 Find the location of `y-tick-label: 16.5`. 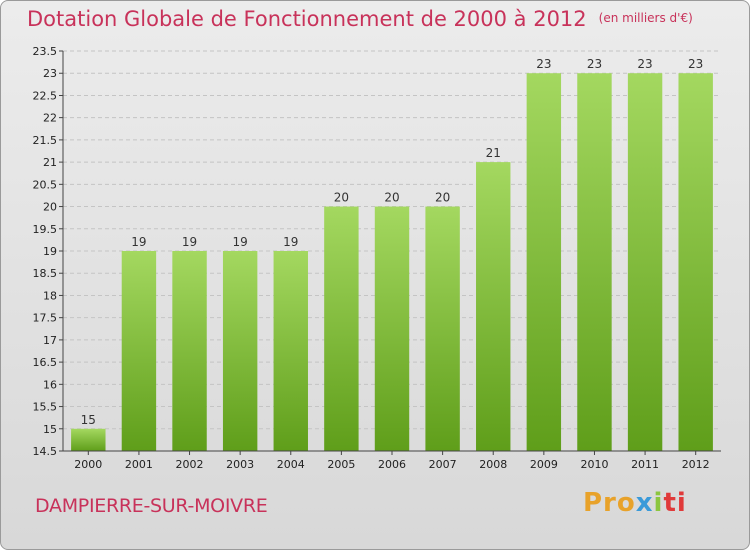

y-tick-label: 16.5 is located at coordinates (45, 362).